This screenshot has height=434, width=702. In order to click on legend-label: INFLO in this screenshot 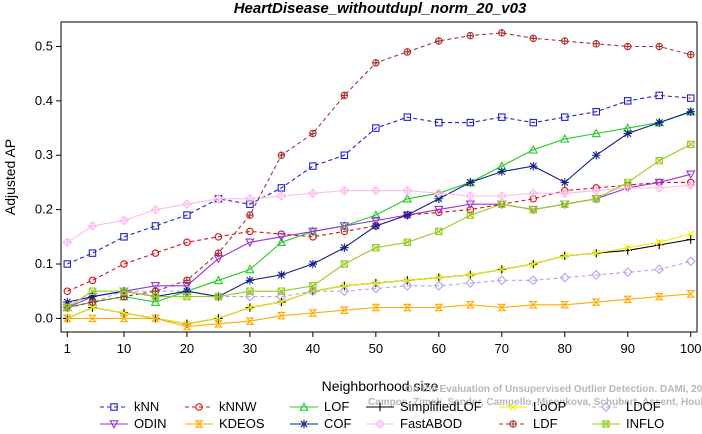, I will do `click(645, 423)`.